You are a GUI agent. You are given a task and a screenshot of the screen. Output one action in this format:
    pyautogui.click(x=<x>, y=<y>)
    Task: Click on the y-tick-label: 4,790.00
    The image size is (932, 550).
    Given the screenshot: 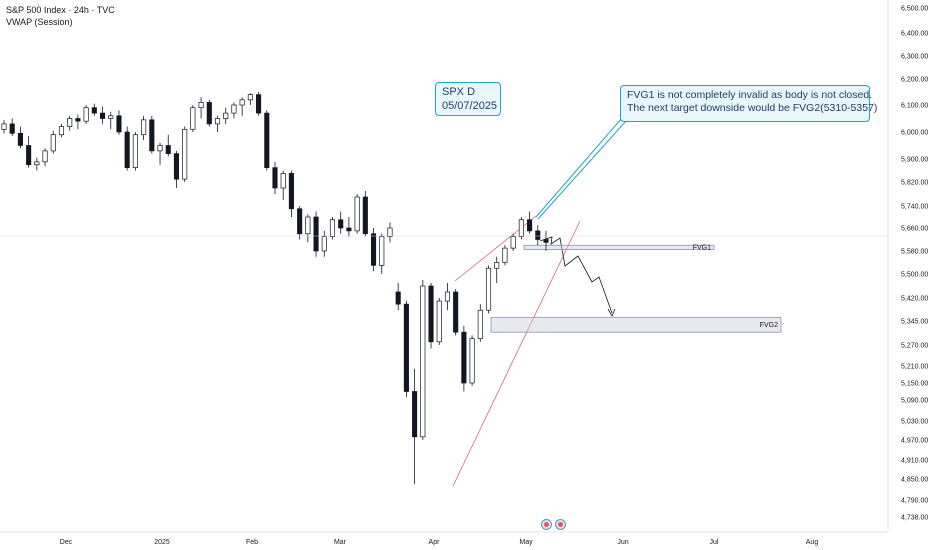 What is the action you would take?
    pyautogui.click(x=914, y=501)
    